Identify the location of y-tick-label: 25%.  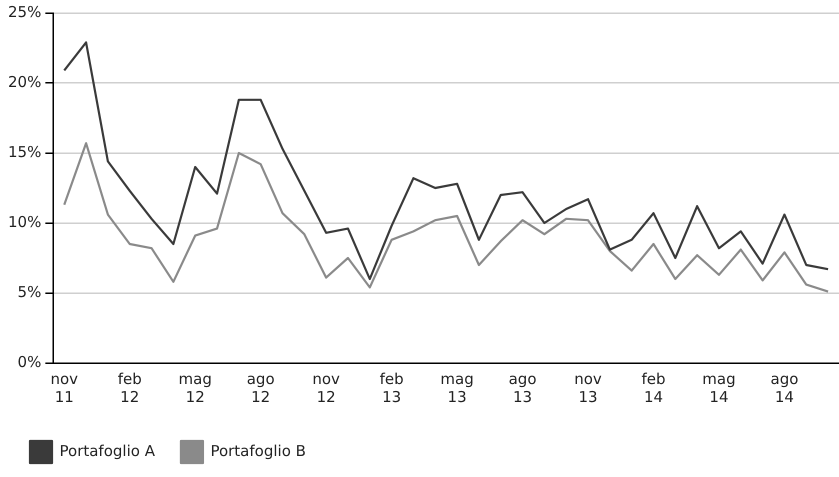
(25, 11).